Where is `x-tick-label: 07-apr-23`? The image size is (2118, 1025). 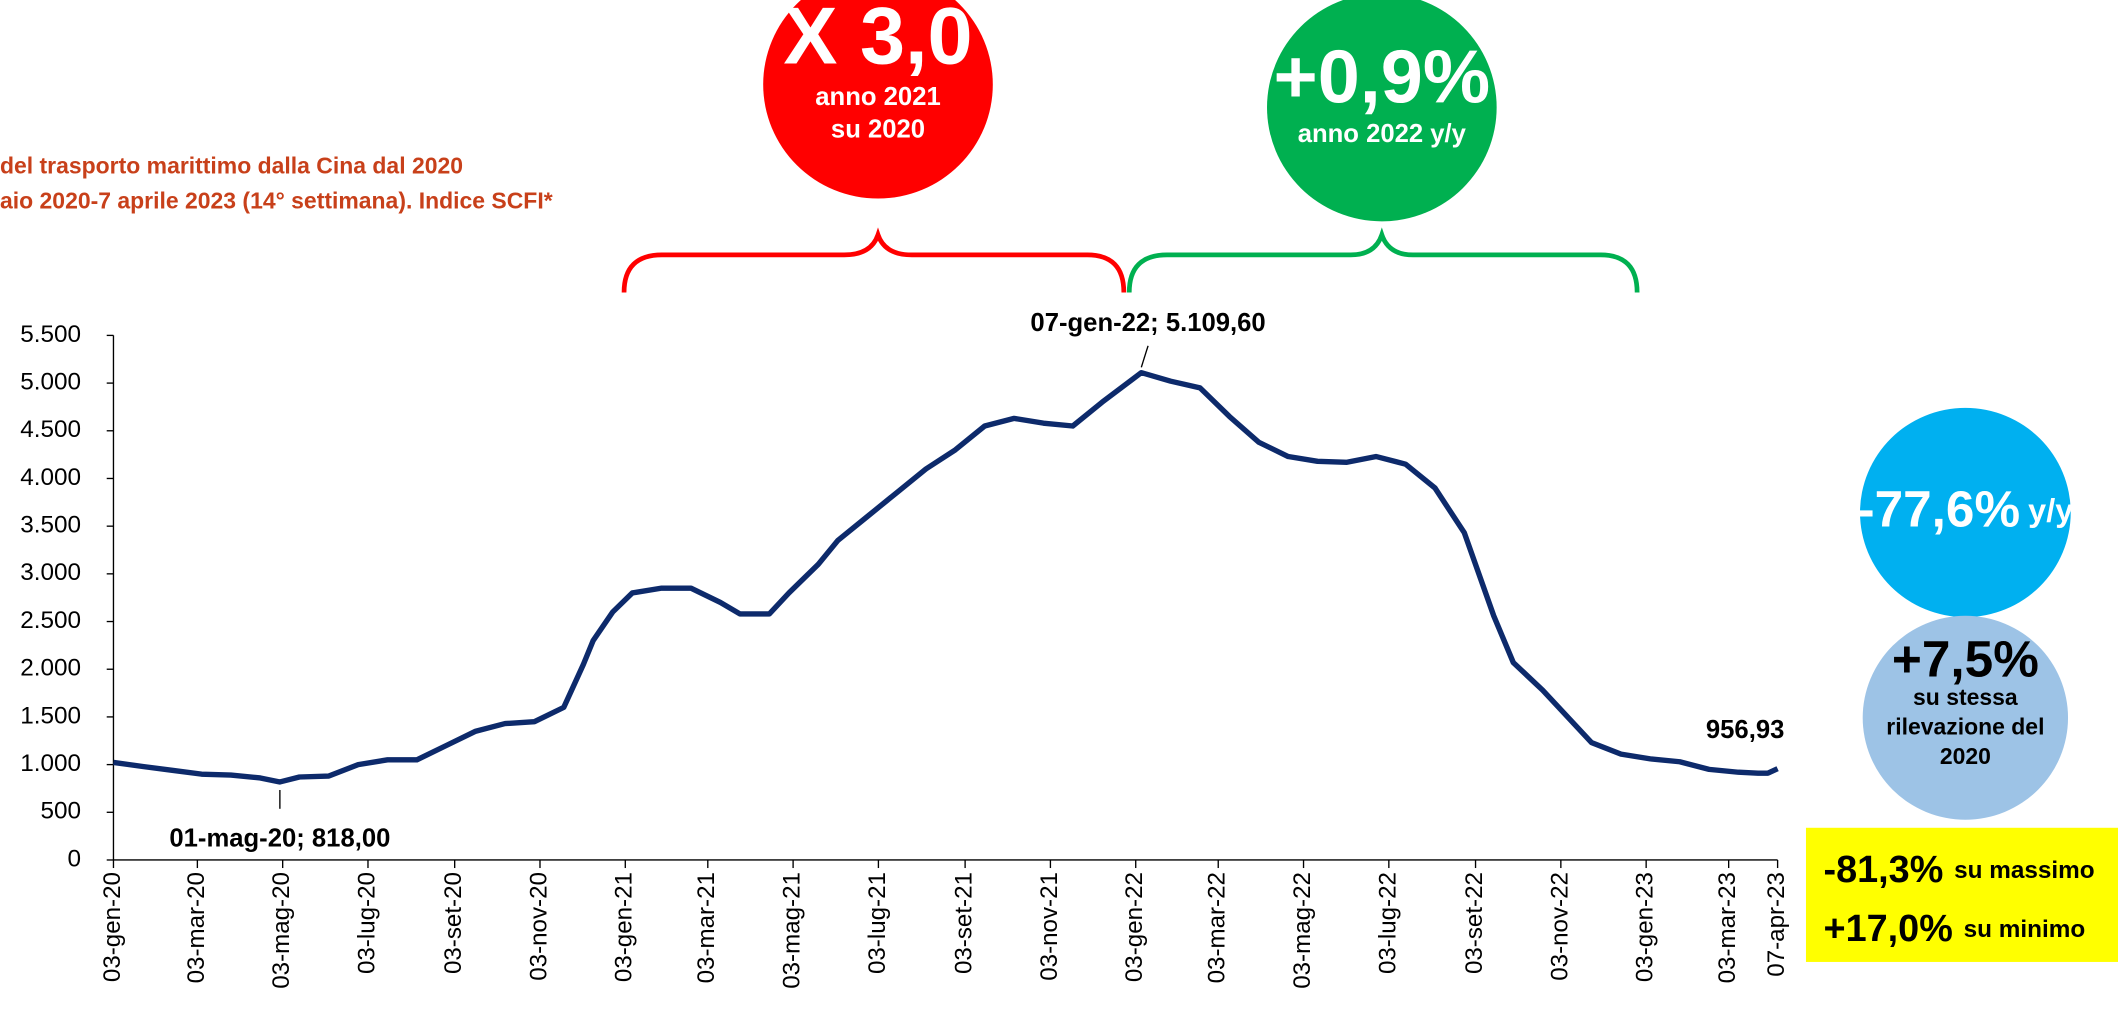
x-tick-label: 07-apr-23 is located at coordinates (1776, 924).